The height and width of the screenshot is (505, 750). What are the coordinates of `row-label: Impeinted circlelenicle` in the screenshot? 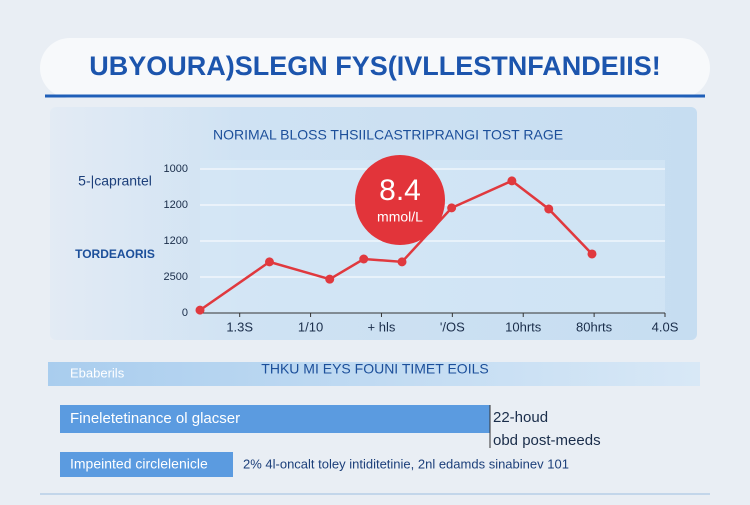 It's located at (139, 464).